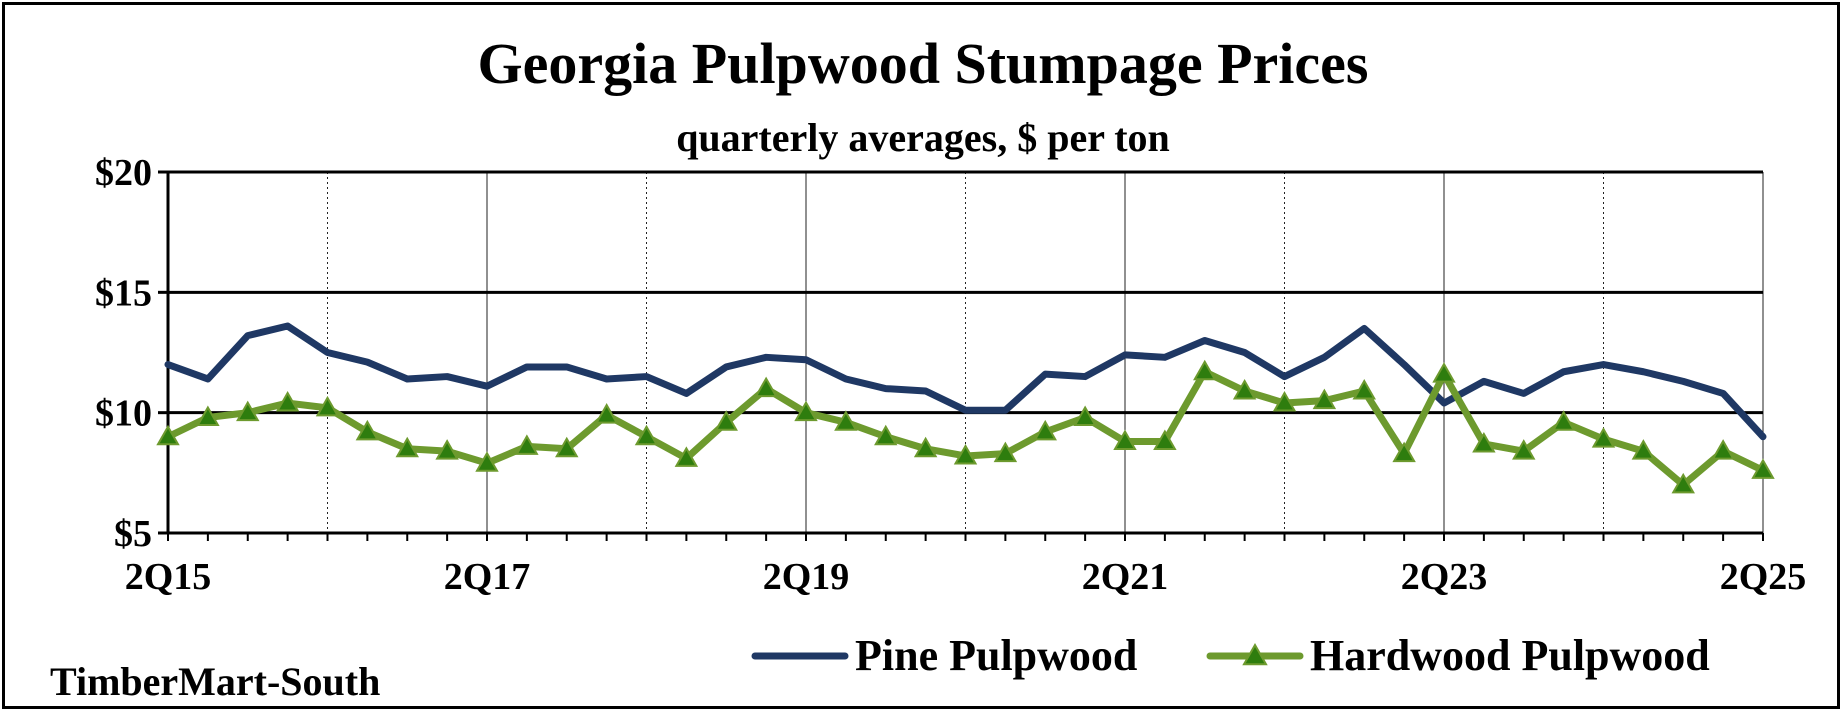 This screenshot has height=715, width=1846. Describe the element at coordinates (487, 577) in the screenshot. I see `x-tick-label: 2Q17` at that location.